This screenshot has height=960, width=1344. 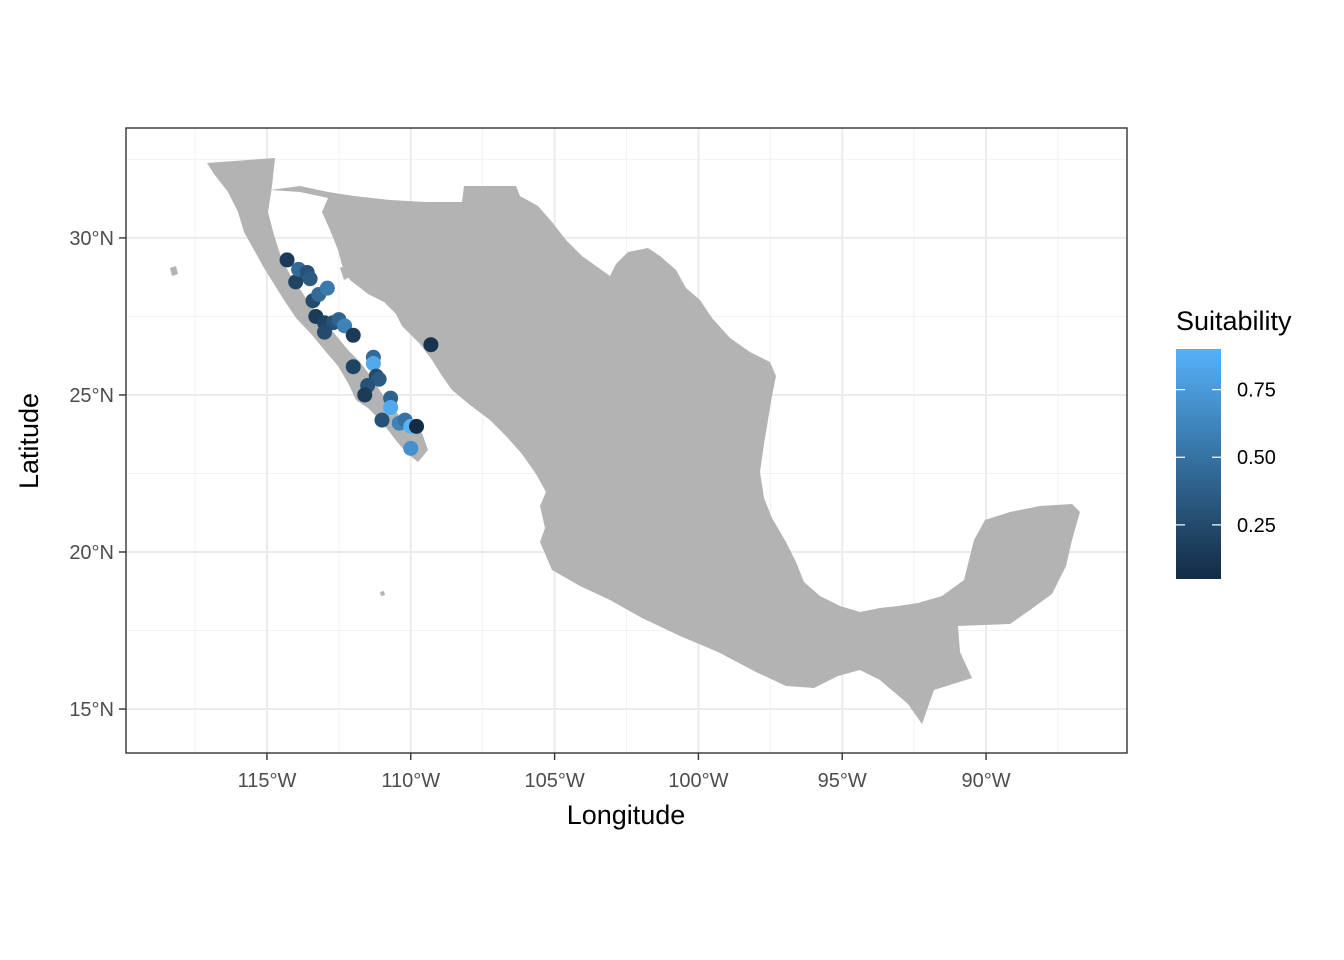 I want to click on legend: Suitability 0.25 0.50 0.75, so click(x=1234, y=442).